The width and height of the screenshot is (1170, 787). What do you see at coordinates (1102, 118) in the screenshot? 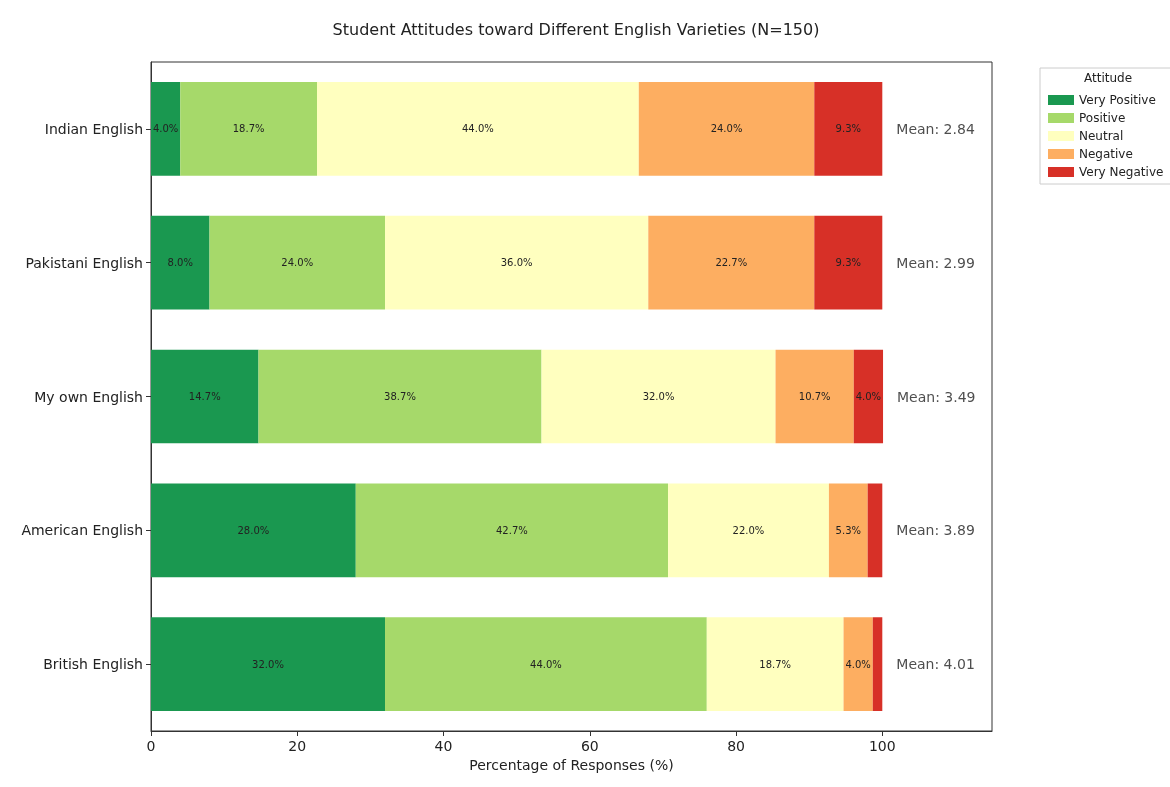
I see `legend-label: Positive` at bounding box center [1102, 118].